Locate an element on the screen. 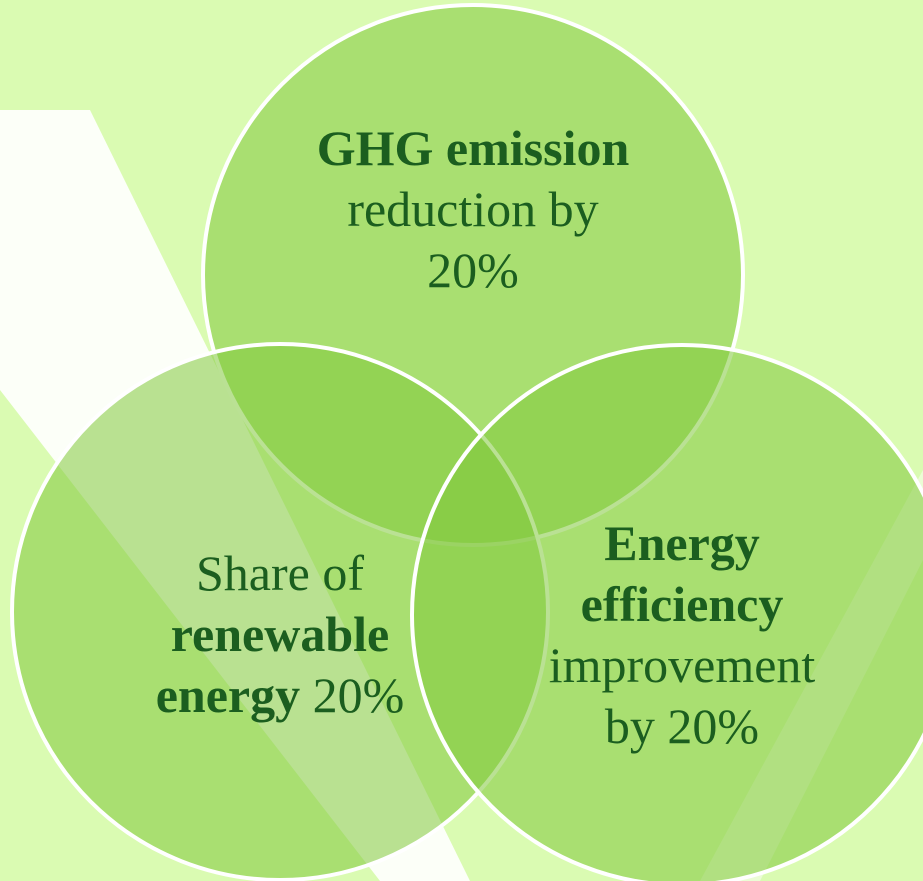 This screenshot has width=923, height=881. text: reduction by is located at coordinates (472, 209).